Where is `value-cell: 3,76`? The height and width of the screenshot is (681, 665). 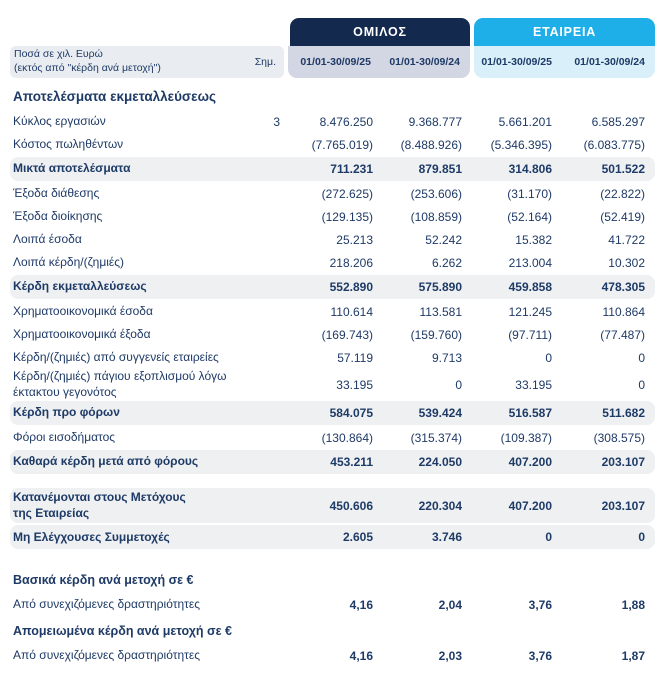
value-cell: 3,76 is located at coordinates (540, 604).